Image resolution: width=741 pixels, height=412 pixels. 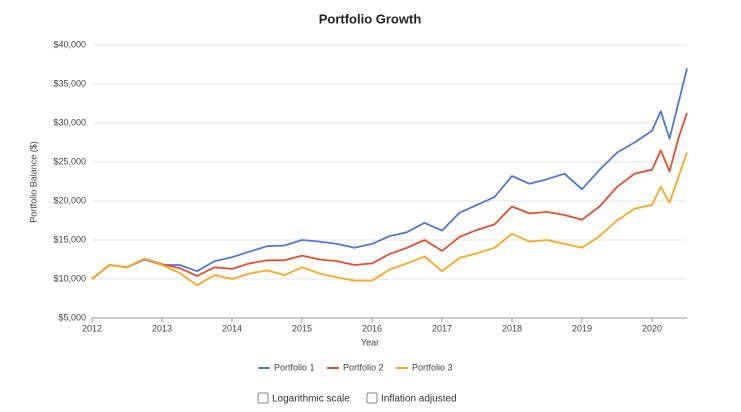 What do you see at coordinates (370, 18) in the screenshot?
I see `chart-title: Portfolio Growth` at bounding box center [370, 18].